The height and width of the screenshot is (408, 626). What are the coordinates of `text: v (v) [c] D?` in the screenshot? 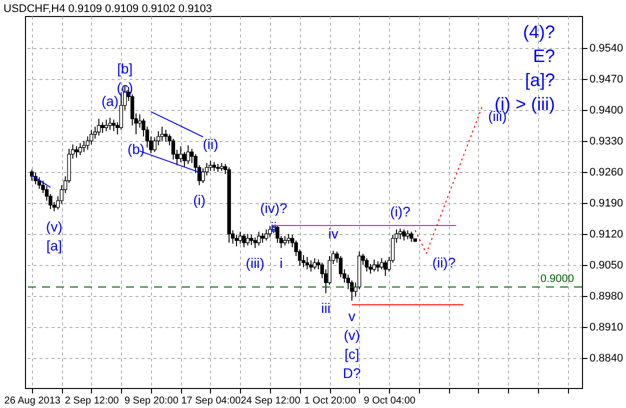 It's located at (351, 344).